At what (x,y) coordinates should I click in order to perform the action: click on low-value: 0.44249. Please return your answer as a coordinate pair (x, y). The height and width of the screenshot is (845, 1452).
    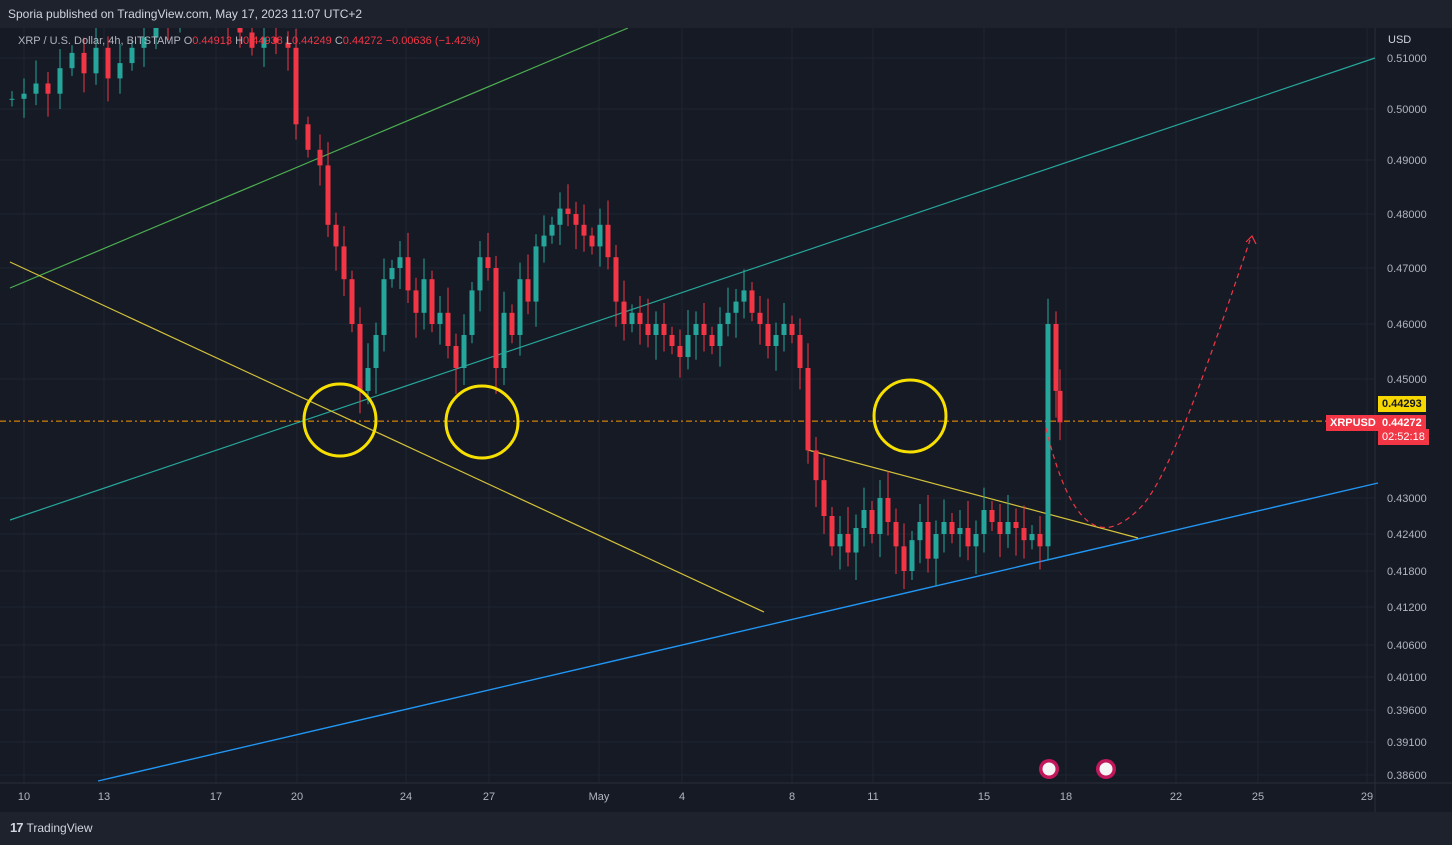
    Looking at the image, I should click on (311, 41).